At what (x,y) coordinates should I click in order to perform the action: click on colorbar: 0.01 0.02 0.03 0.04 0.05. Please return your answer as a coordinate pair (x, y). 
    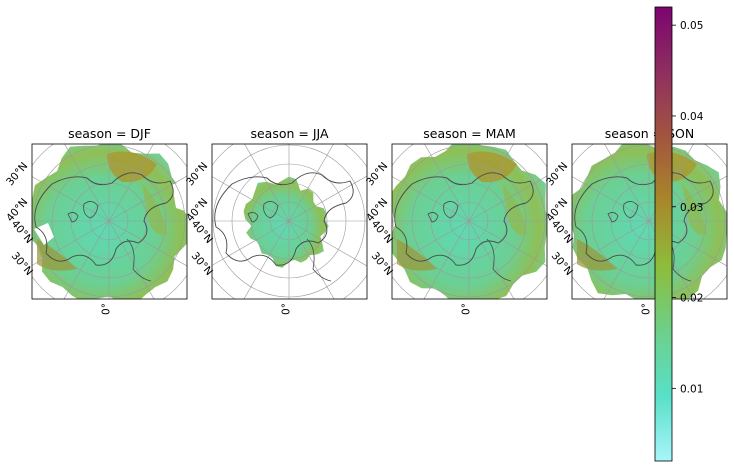
    Looking at the image, I should click on (679, 234).